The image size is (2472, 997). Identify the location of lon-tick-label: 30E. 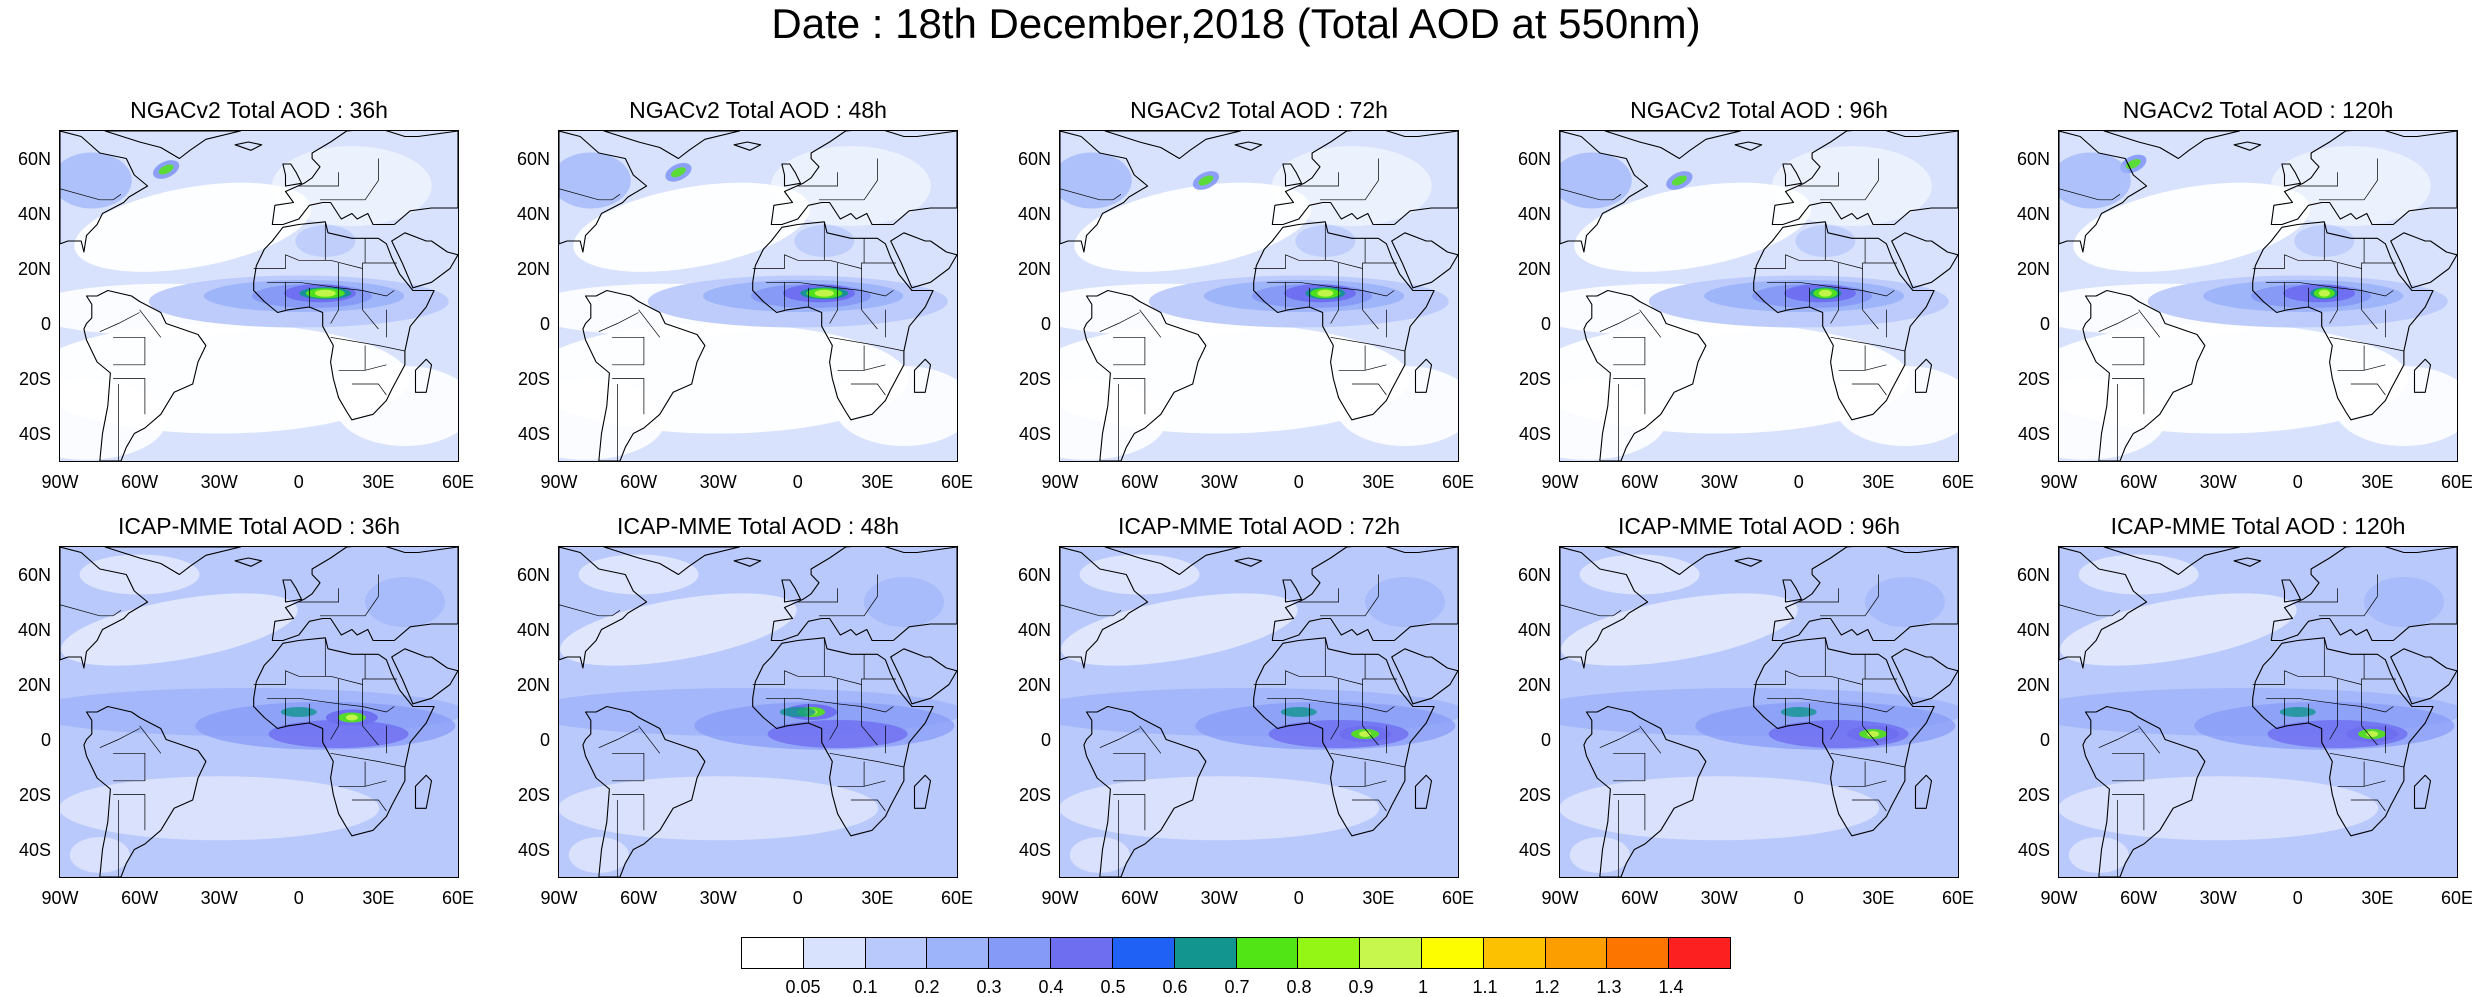
(877, 482).